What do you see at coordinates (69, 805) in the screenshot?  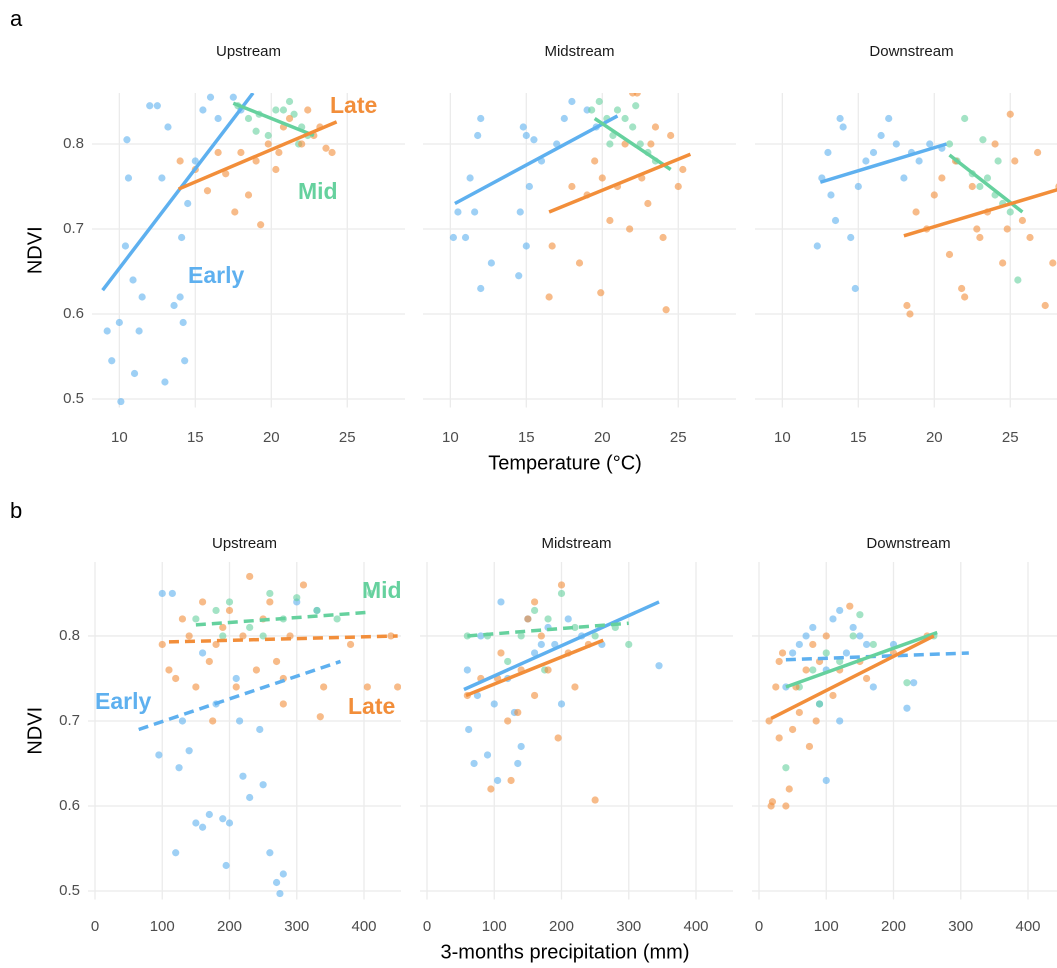 I see `y-tick-label: 0.6` at bounding box center [69, 805].